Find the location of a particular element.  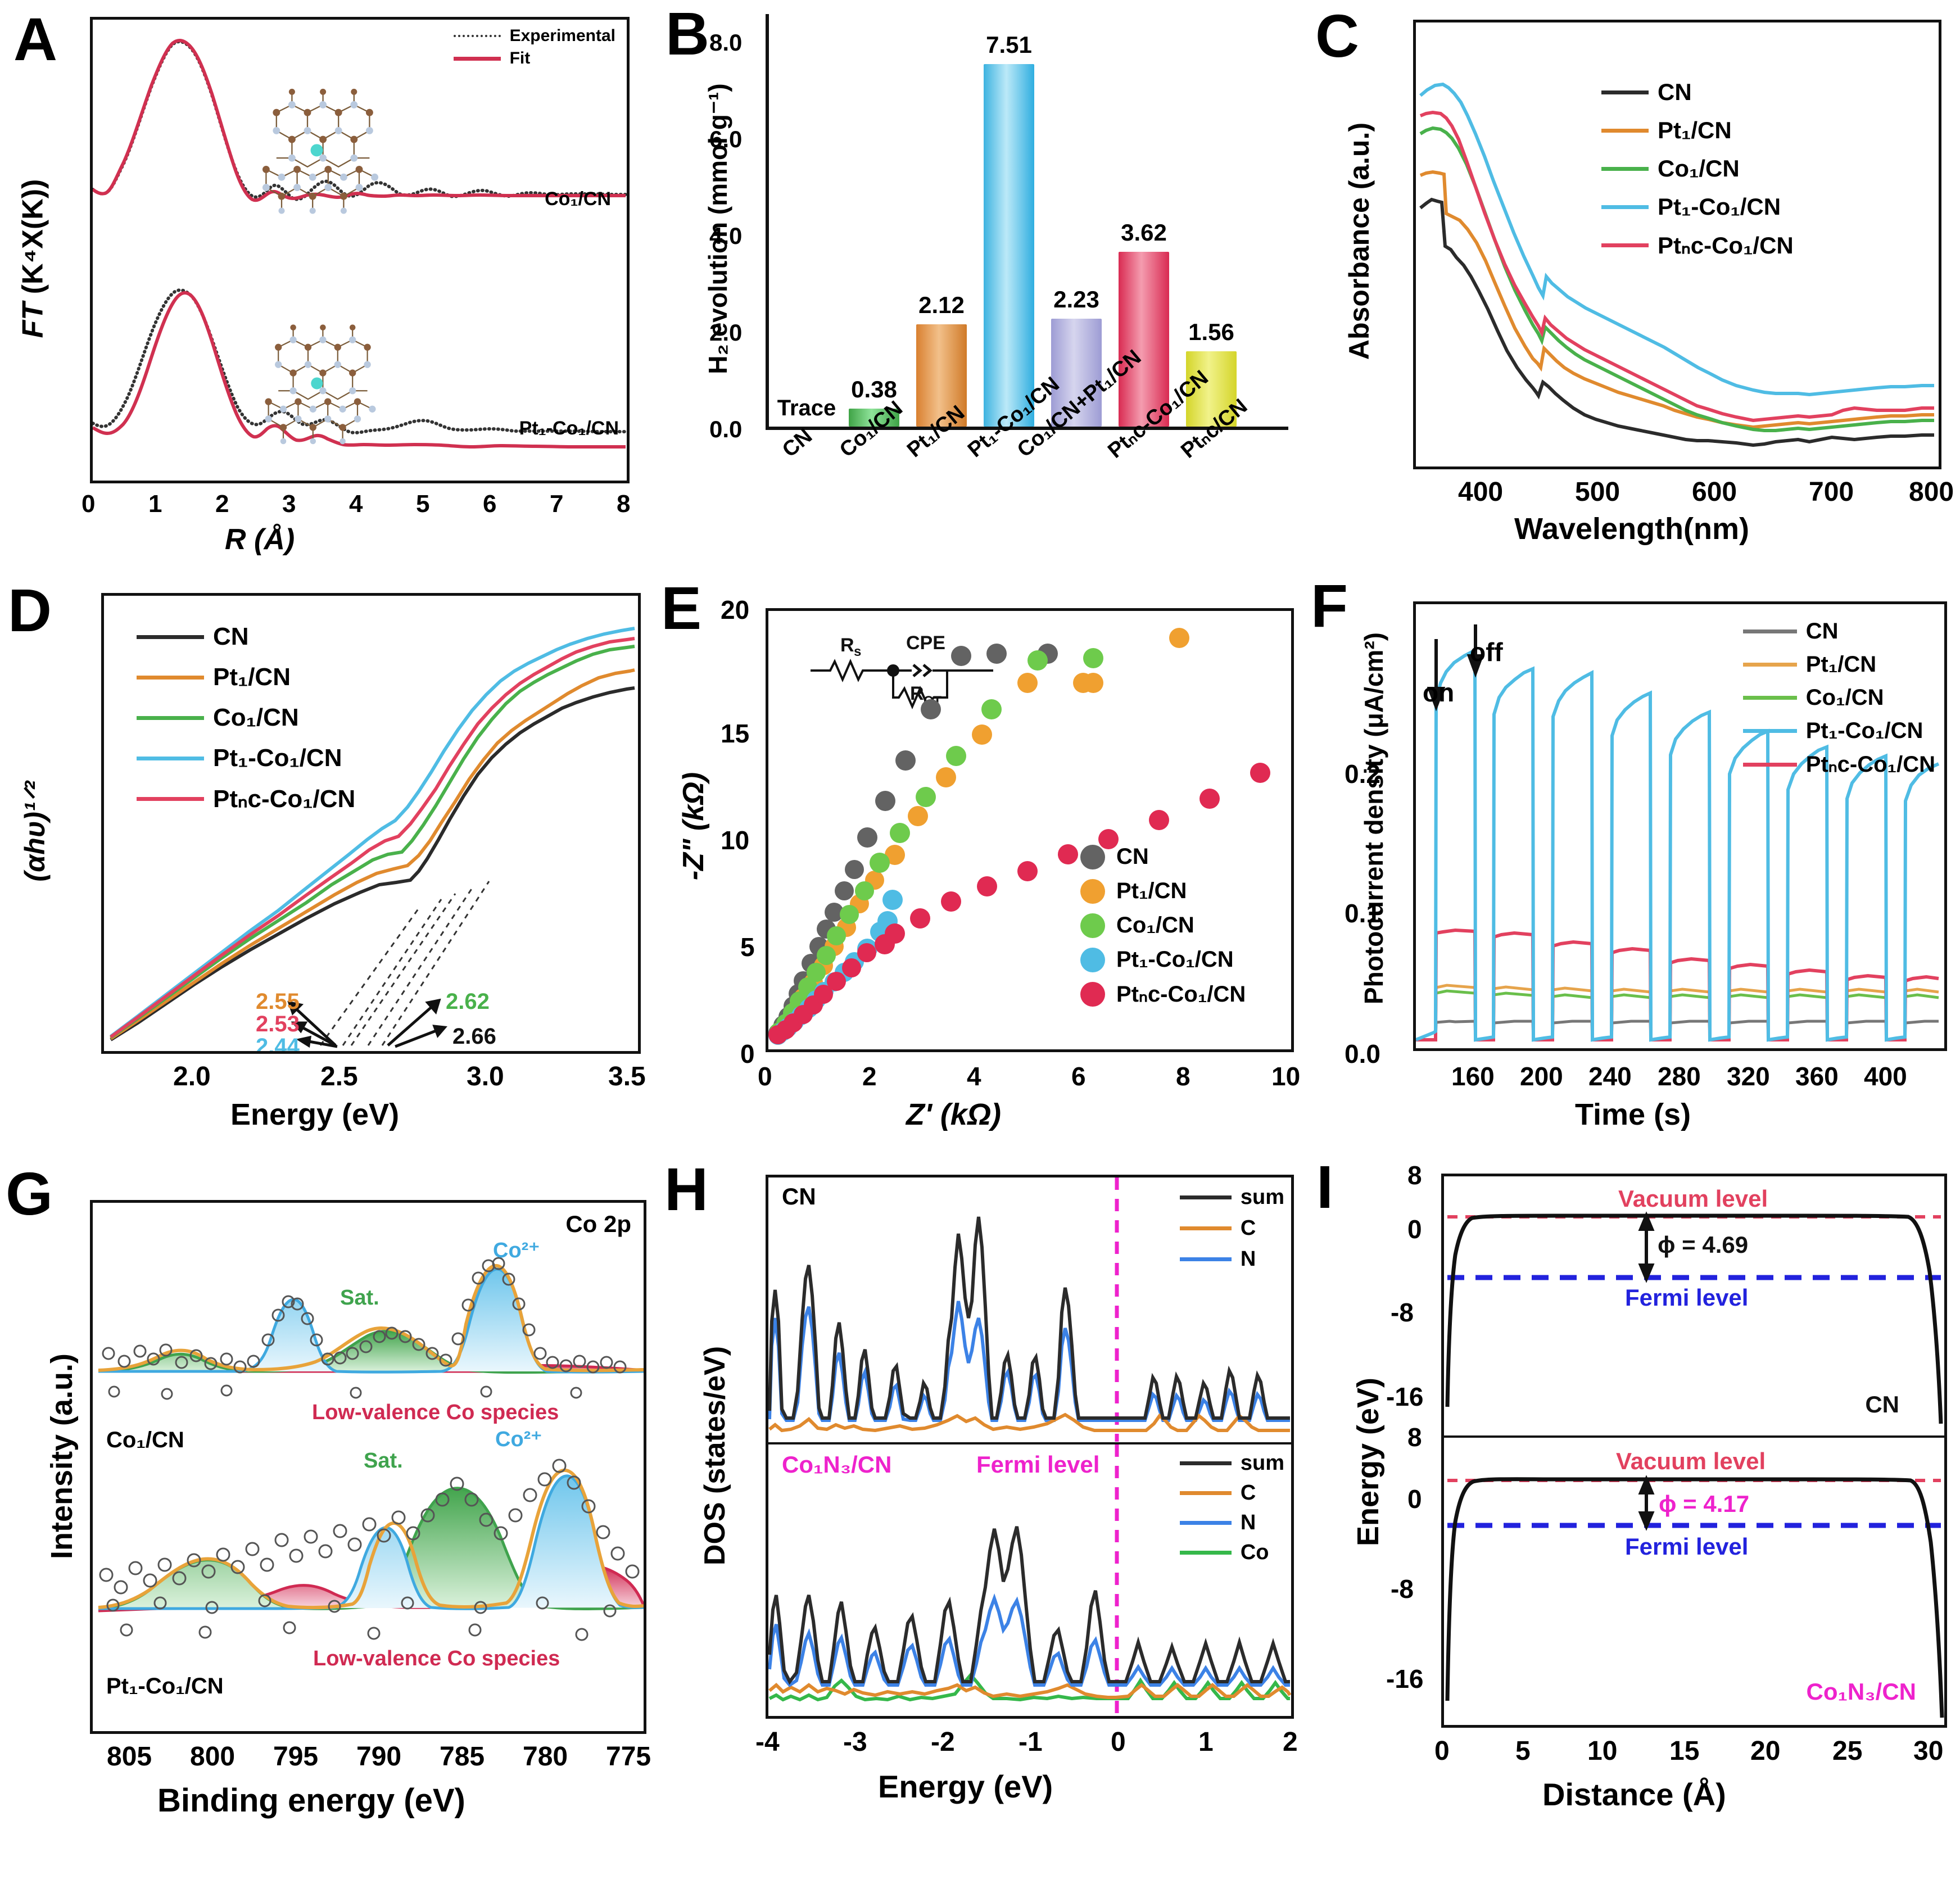

bar-ptncco1cn is located at coordinates (1144, 339).